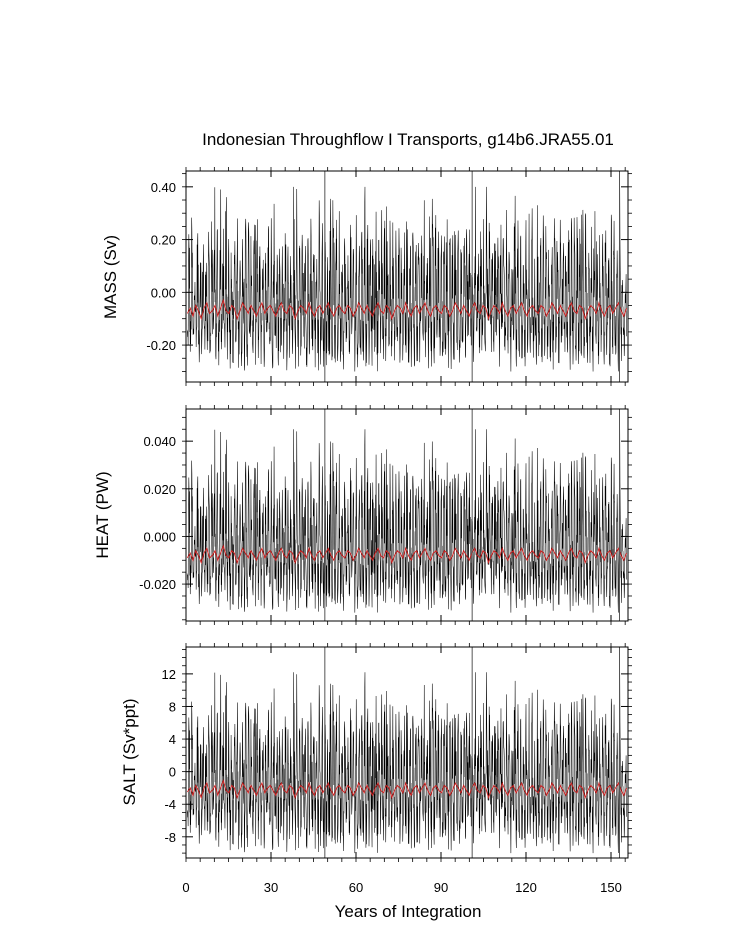 This screenshot has height=945, width=733. What do you see at coordinates (407, 279) in the screenshot?
I see `mass-monthly-line` at bounding box center [407, 279].